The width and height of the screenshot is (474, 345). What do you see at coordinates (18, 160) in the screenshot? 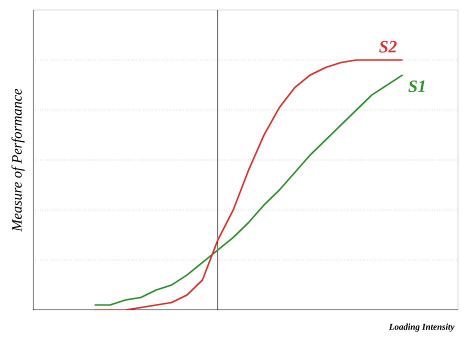
I see `y-axis-title: Measure of Performance` at bounding box center [18, 160].